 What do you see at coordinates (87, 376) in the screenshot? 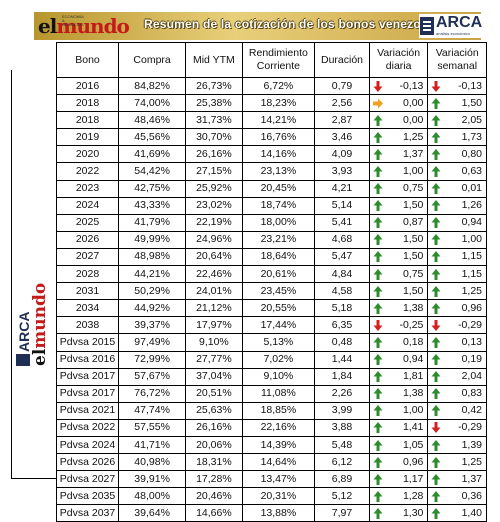
I see `cell-bono: Pdvsa 2017` at bounding box center [87, 376].